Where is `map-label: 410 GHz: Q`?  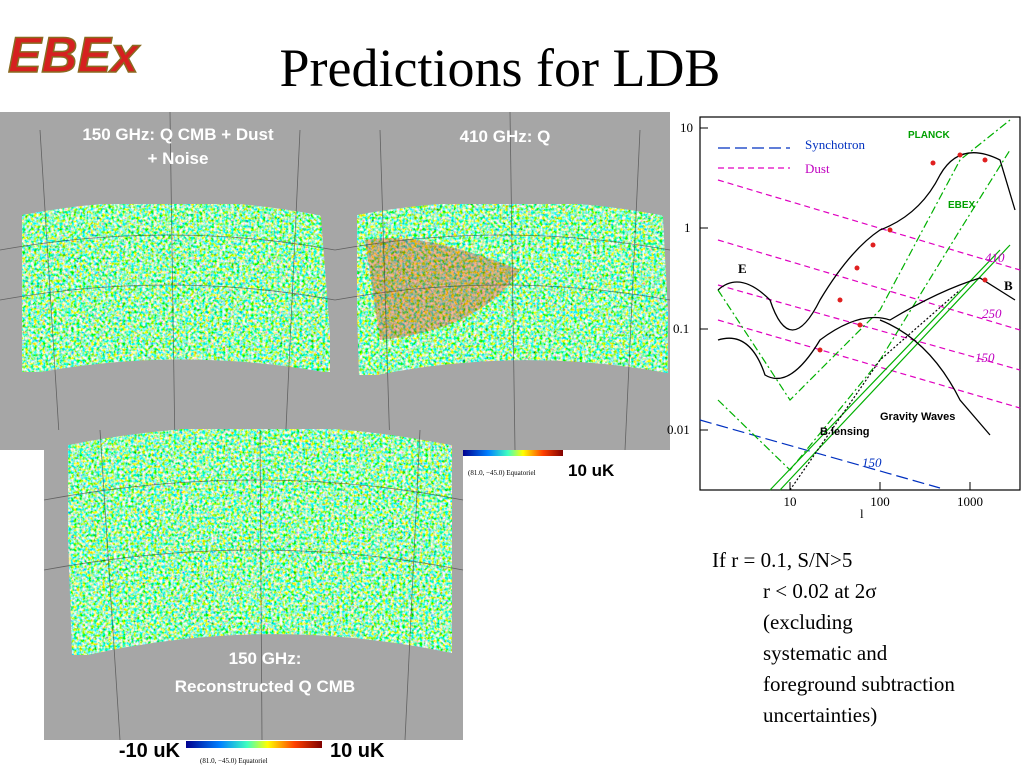 map-label: 410 GHz: Q is located at coordinates (505, 136).